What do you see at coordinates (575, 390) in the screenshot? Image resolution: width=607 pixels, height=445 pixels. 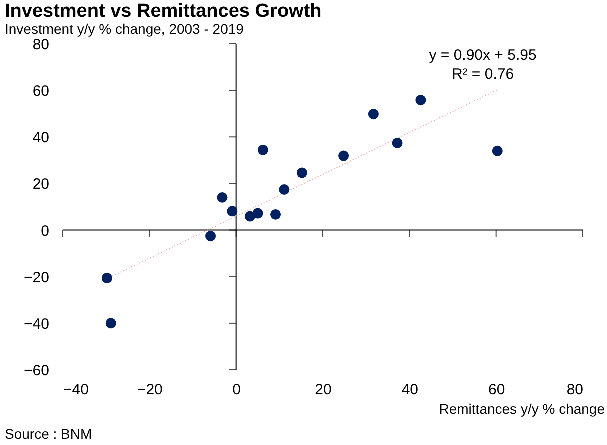 I see `x-tick-label: 80` at bounding box center [575, 390].